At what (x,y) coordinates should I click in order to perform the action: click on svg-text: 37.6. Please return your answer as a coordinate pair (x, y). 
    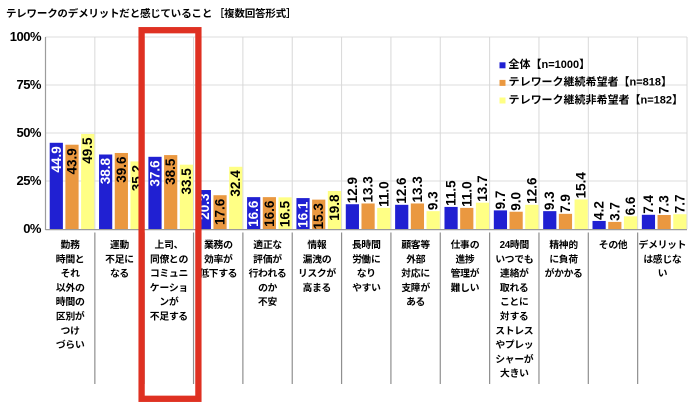
    Looking at the image, I should click on (154, 173).